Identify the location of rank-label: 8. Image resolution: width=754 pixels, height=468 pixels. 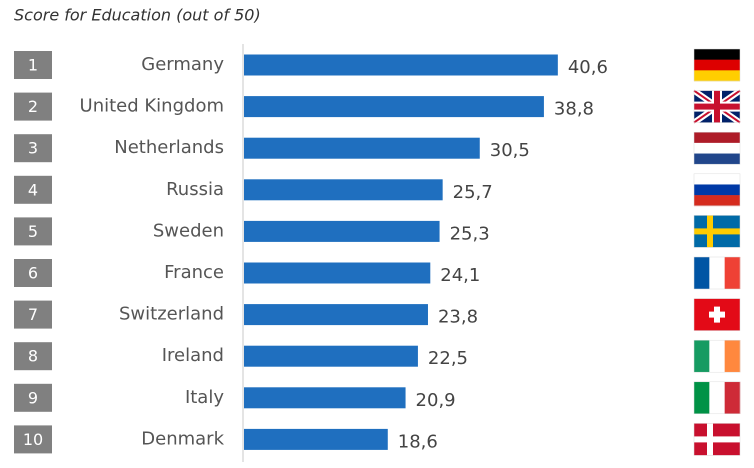
(33, 356).